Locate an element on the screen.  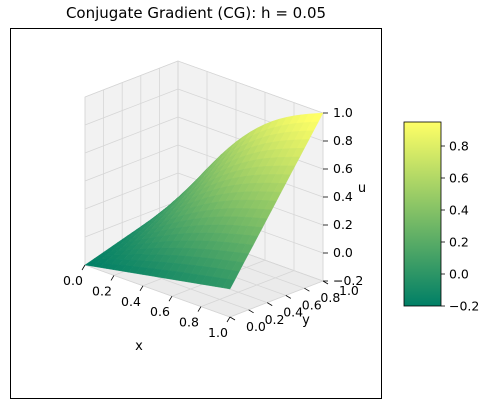
y-tick-label: 0.2 is located at coordinates (275, 319).